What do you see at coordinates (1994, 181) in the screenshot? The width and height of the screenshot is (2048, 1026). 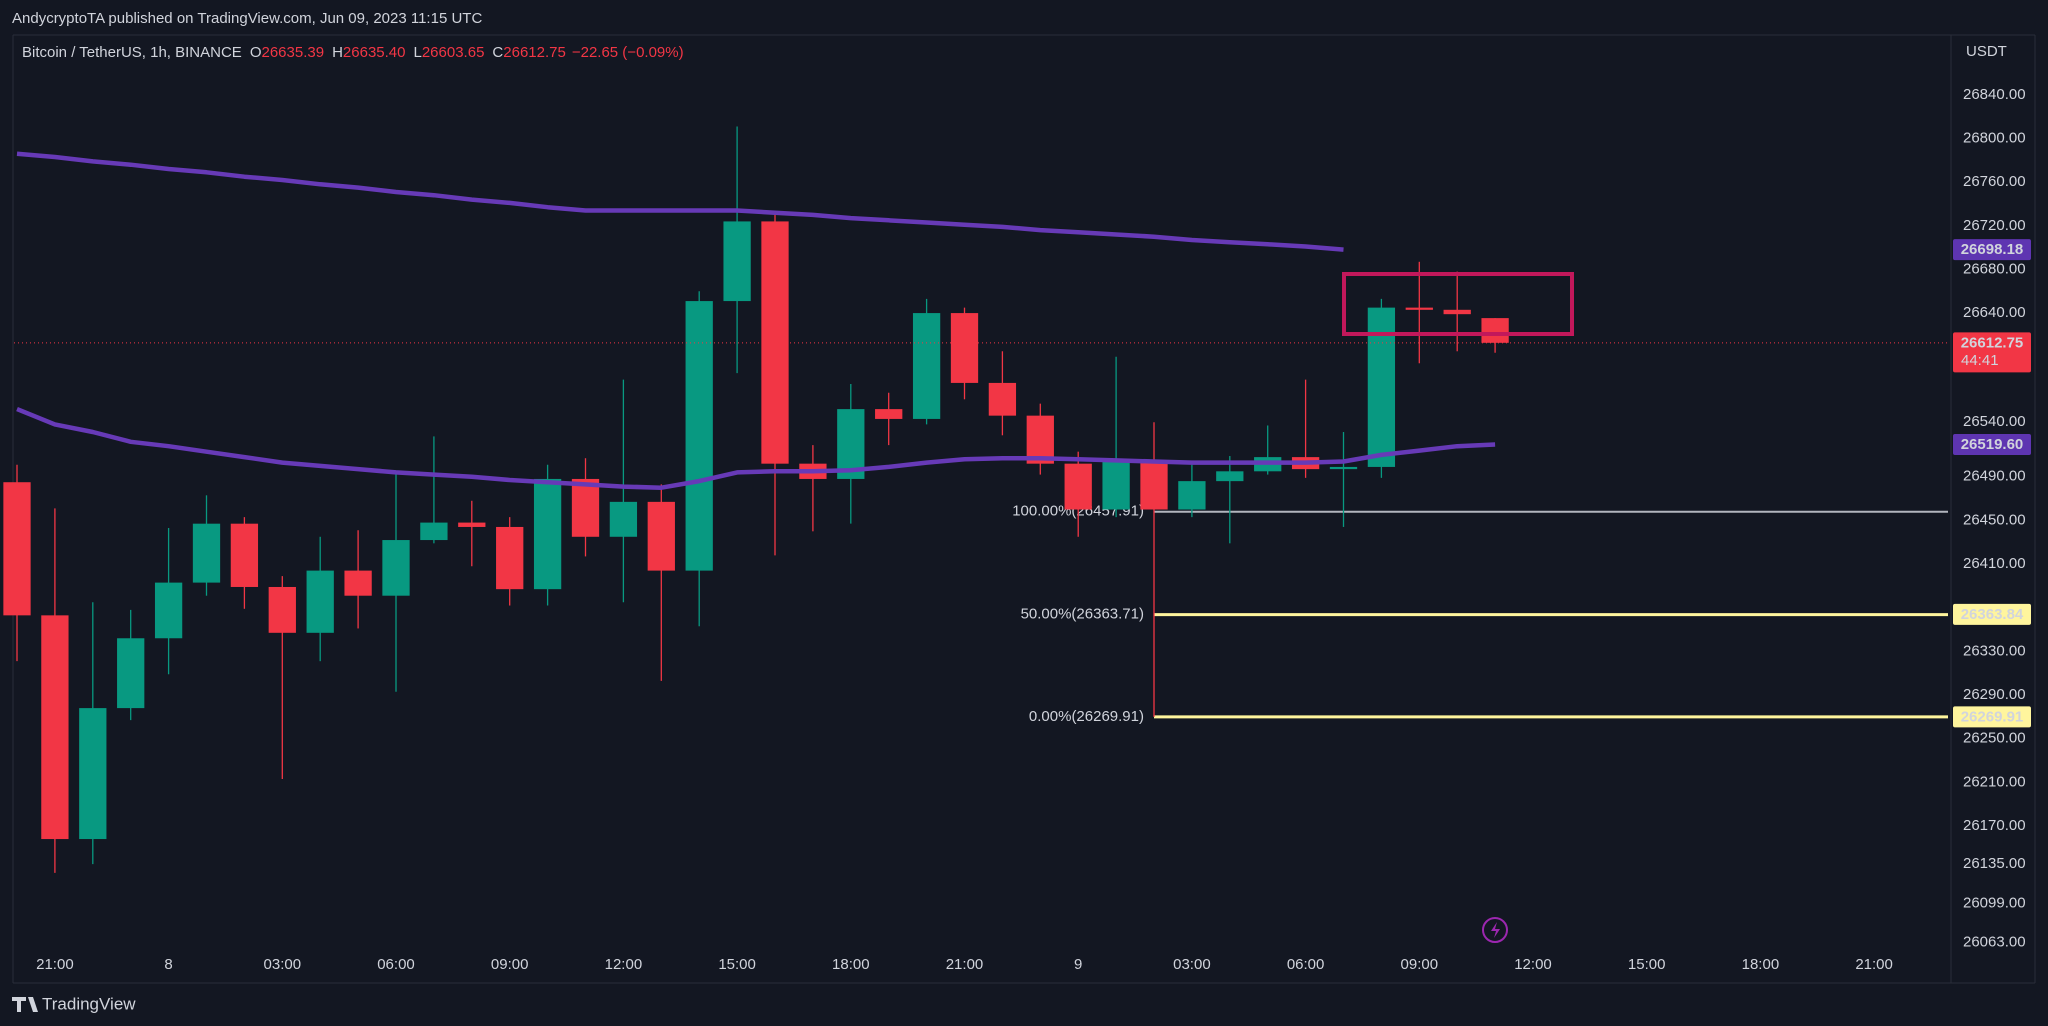 I see `y-tick-label: 26760.00` at bounding box center [1994, 181].